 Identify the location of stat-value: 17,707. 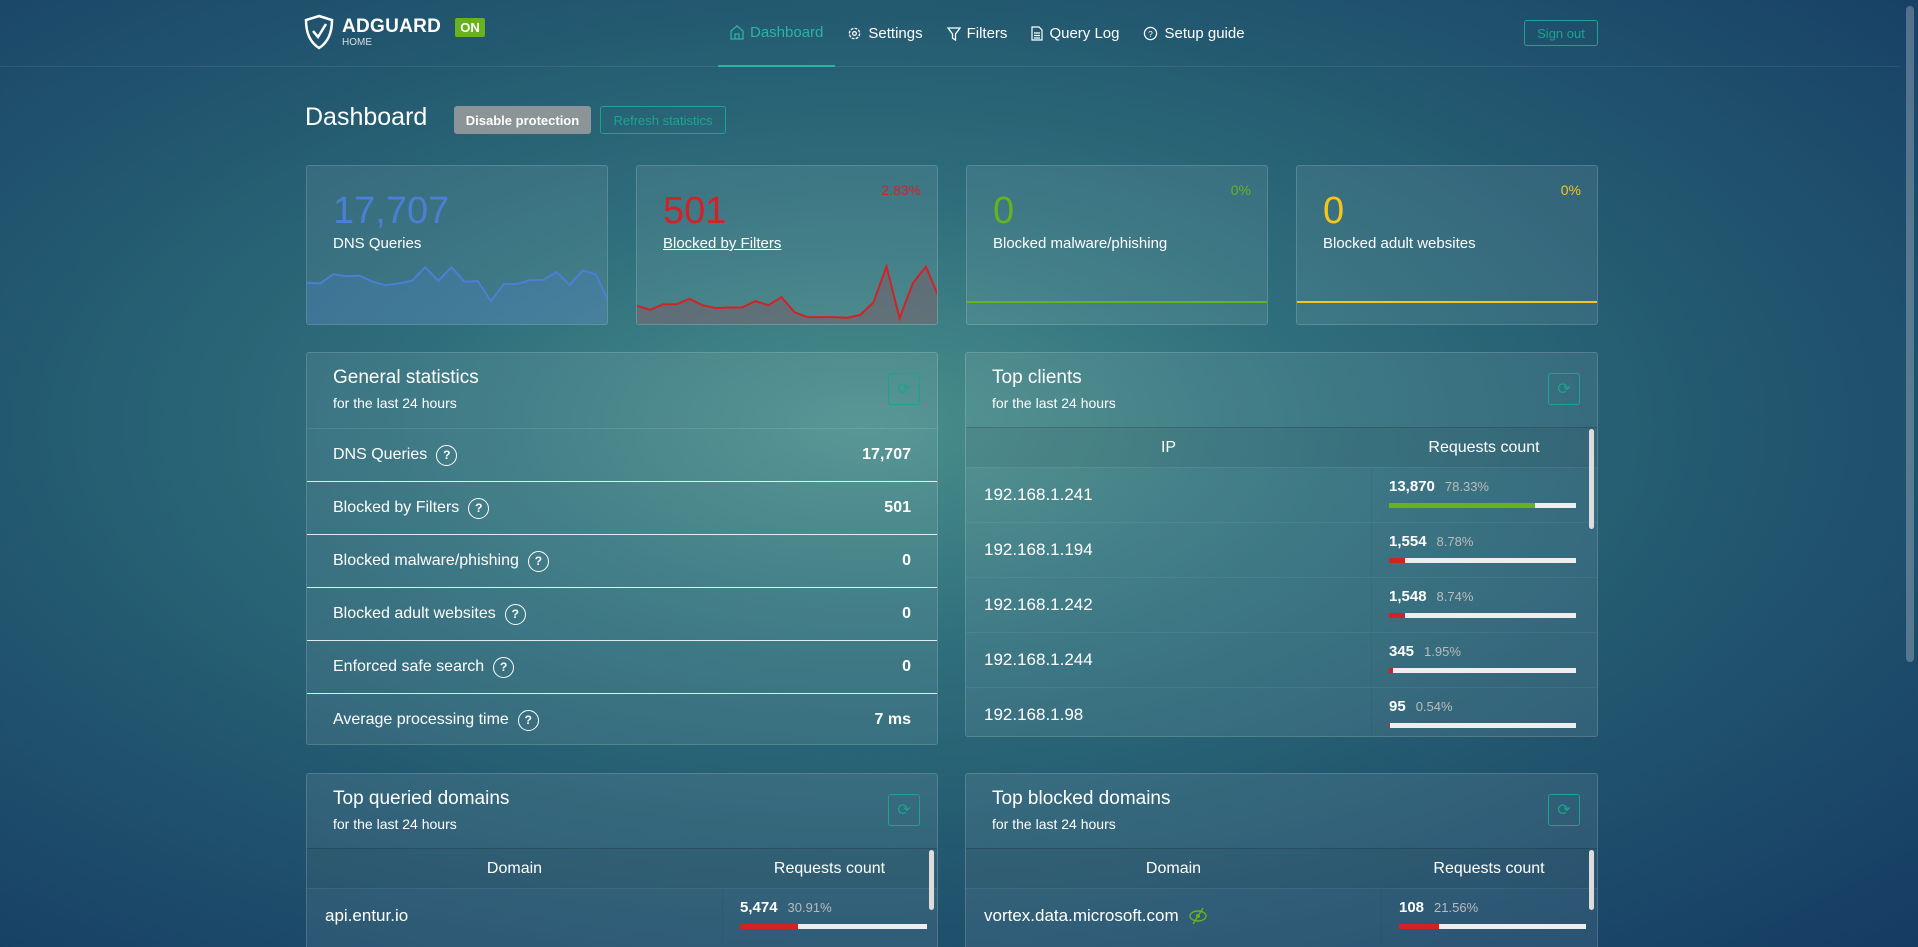
(391, 211).